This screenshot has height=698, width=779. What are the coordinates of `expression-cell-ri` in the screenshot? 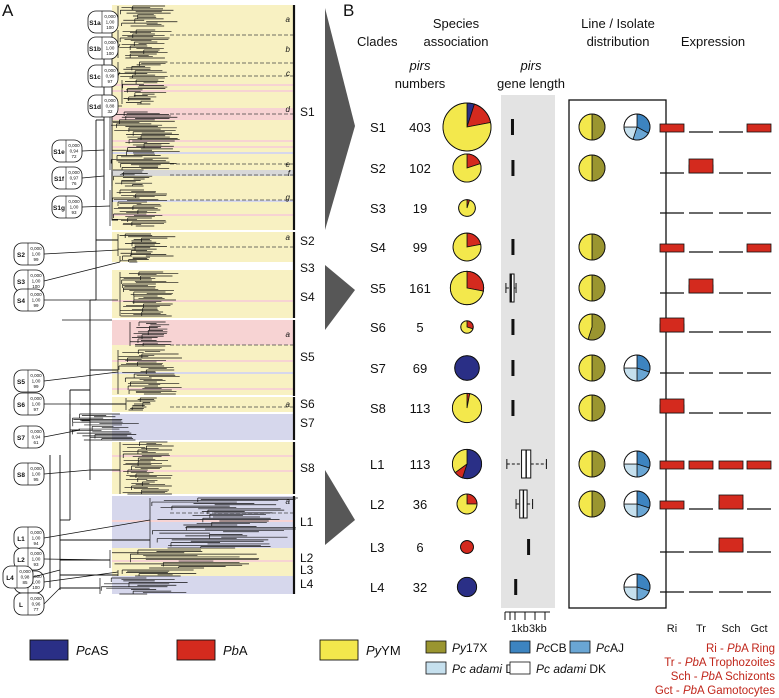 It's located at (672, 465).